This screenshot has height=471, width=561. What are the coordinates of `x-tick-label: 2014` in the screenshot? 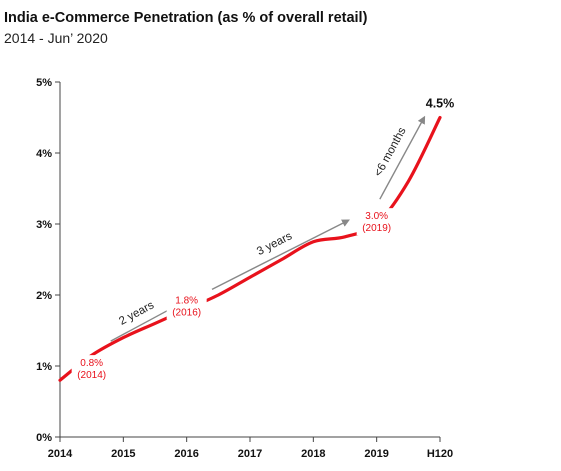 It's located at (60, 454).